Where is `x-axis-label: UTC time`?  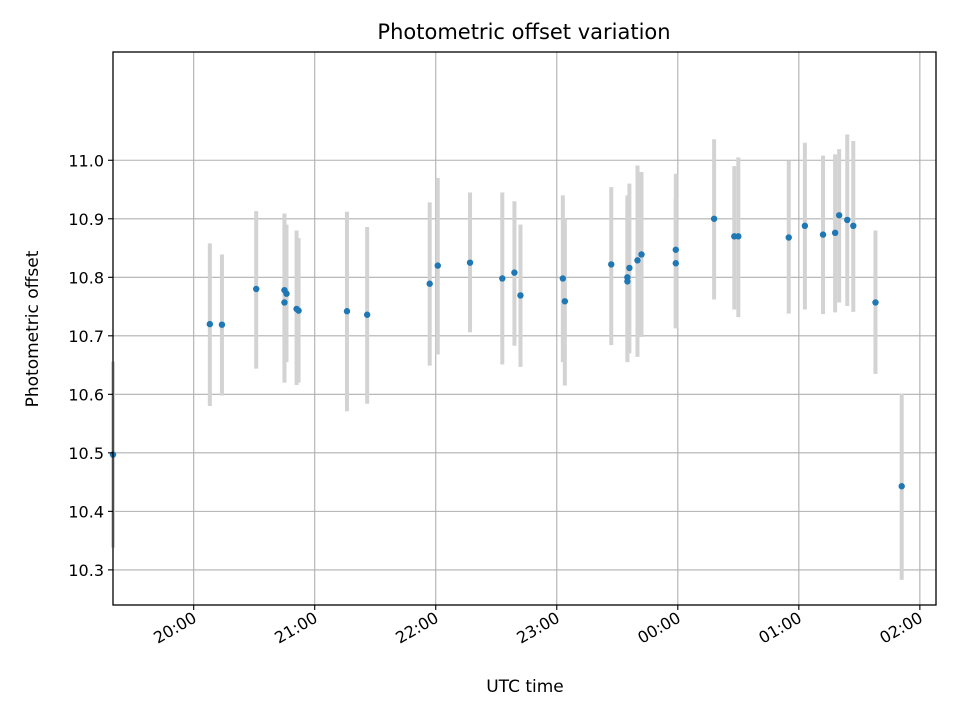
x-axis-label: UTC time is located at coordinates (525, 687).